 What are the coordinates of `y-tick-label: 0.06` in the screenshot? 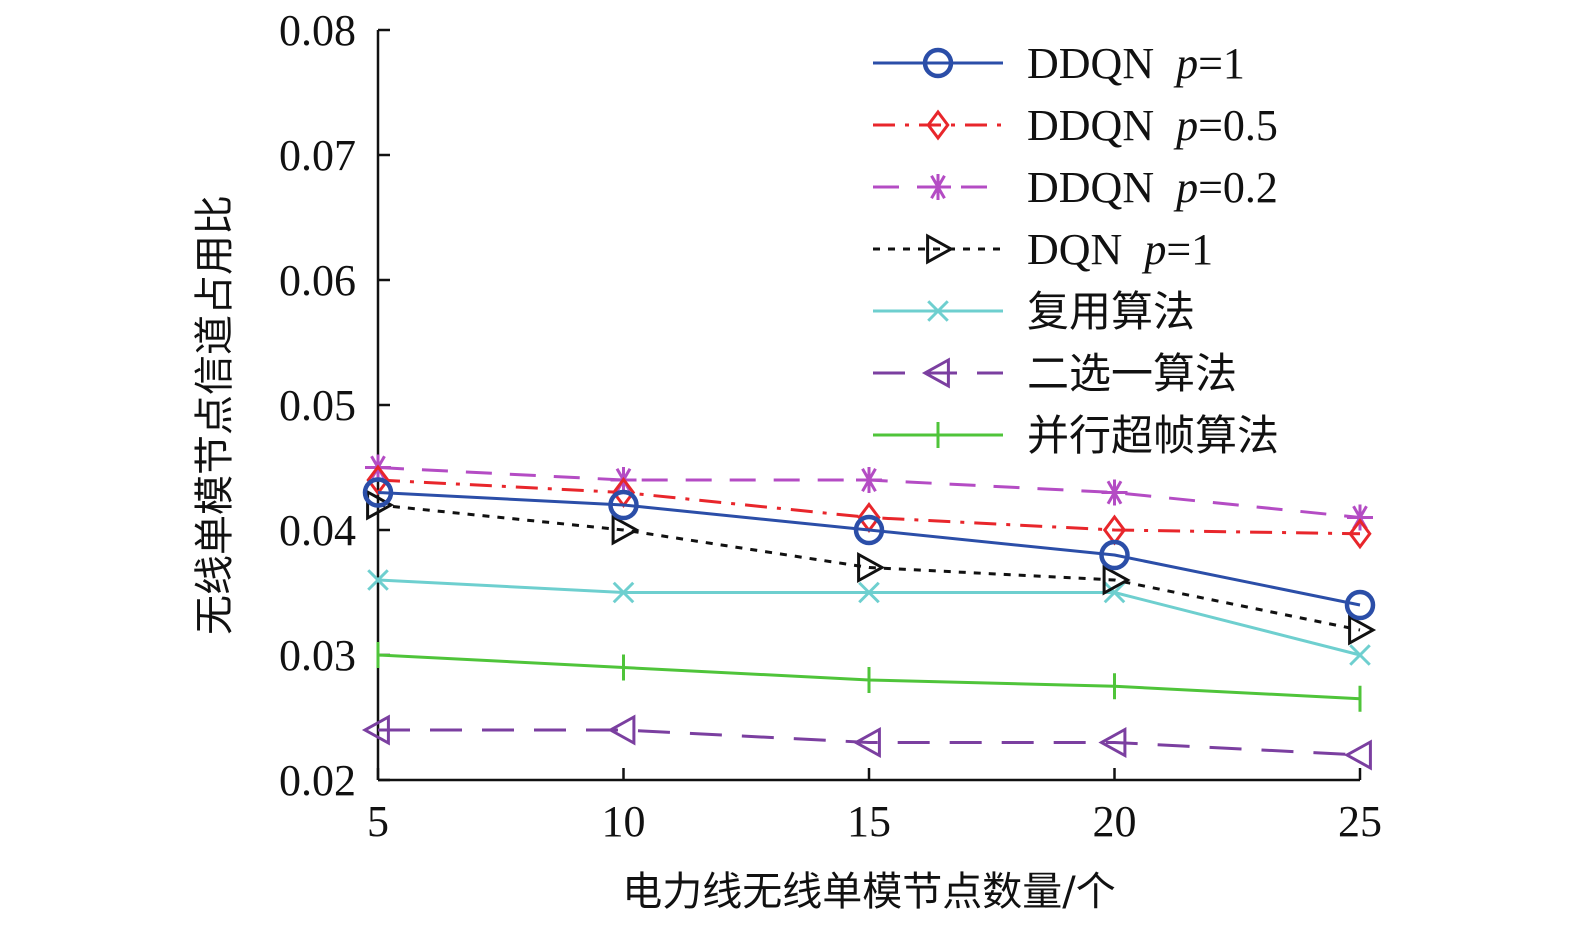 It's located at (317, 280).